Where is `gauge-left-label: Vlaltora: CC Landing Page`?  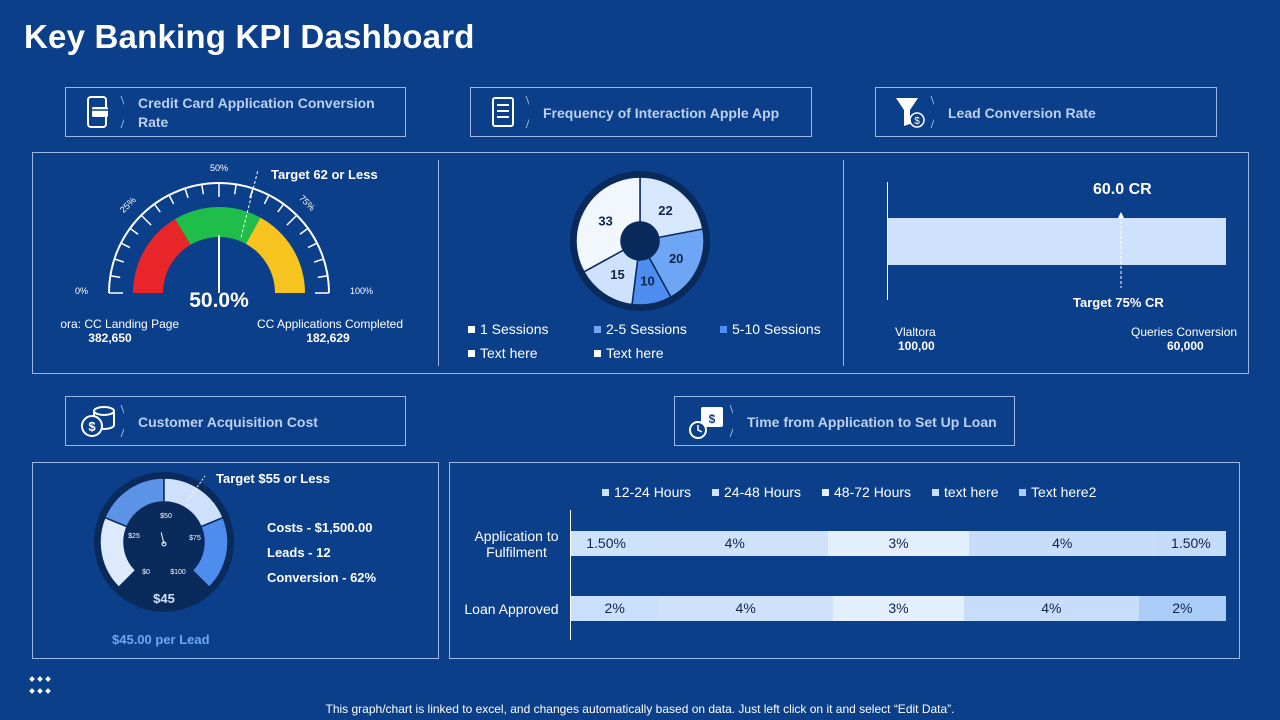
gauge-left-label: Vlaltora: CC Landing Page is located at coordinates (119, 324).